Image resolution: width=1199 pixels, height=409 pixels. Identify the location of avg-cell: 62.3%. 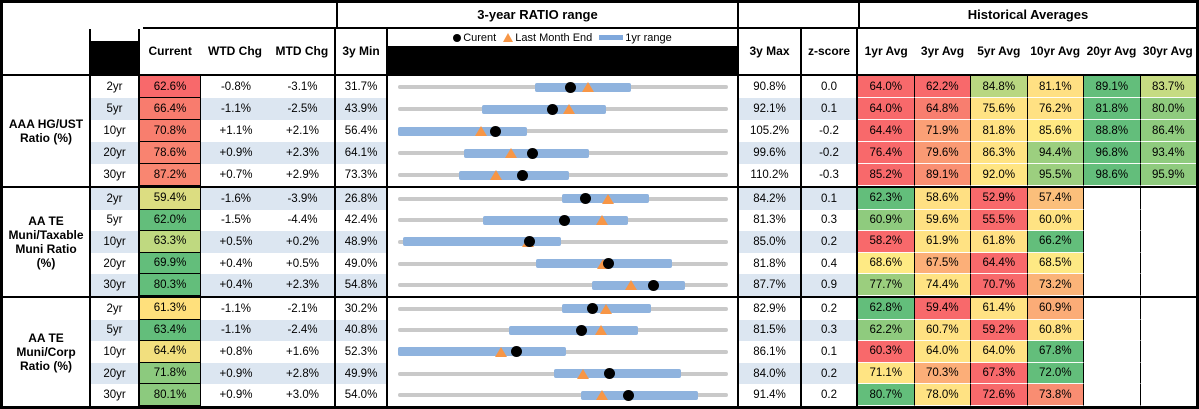
(886, 199).